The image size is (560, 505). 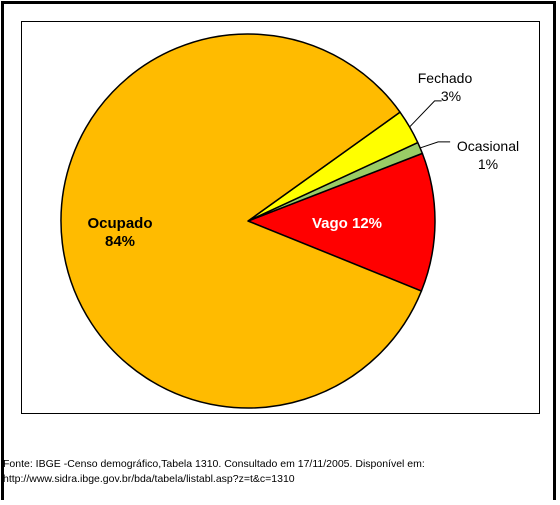 What do you see at coordinates (347, 223) in the screenshot?
I see `slice-label-vago: Vago 12%` at bounding box center [347, 223].